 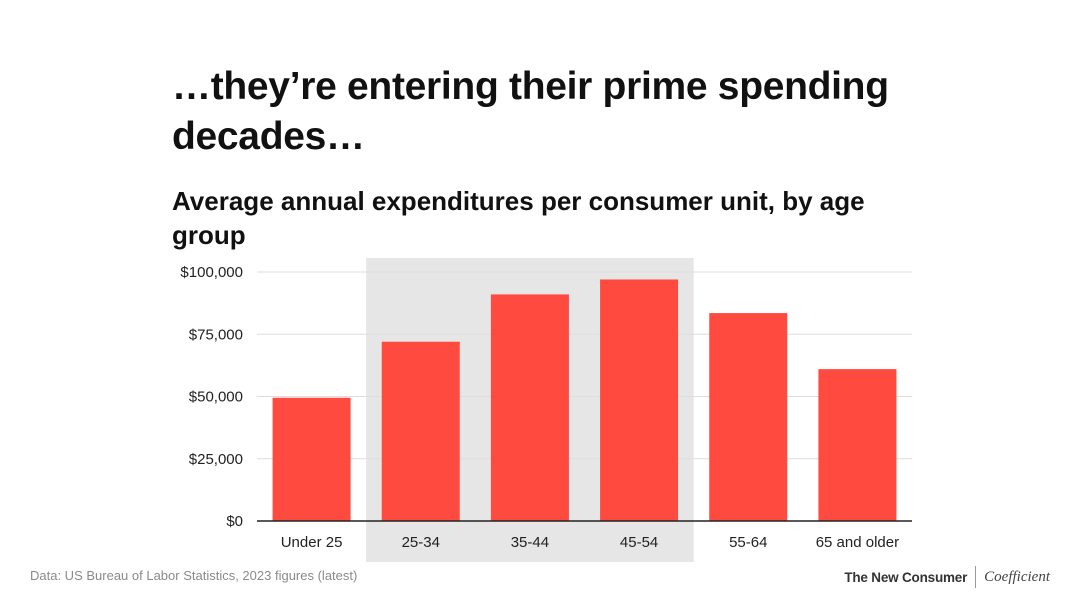 I want to click on brand-divider, so click(x=976, y=577).